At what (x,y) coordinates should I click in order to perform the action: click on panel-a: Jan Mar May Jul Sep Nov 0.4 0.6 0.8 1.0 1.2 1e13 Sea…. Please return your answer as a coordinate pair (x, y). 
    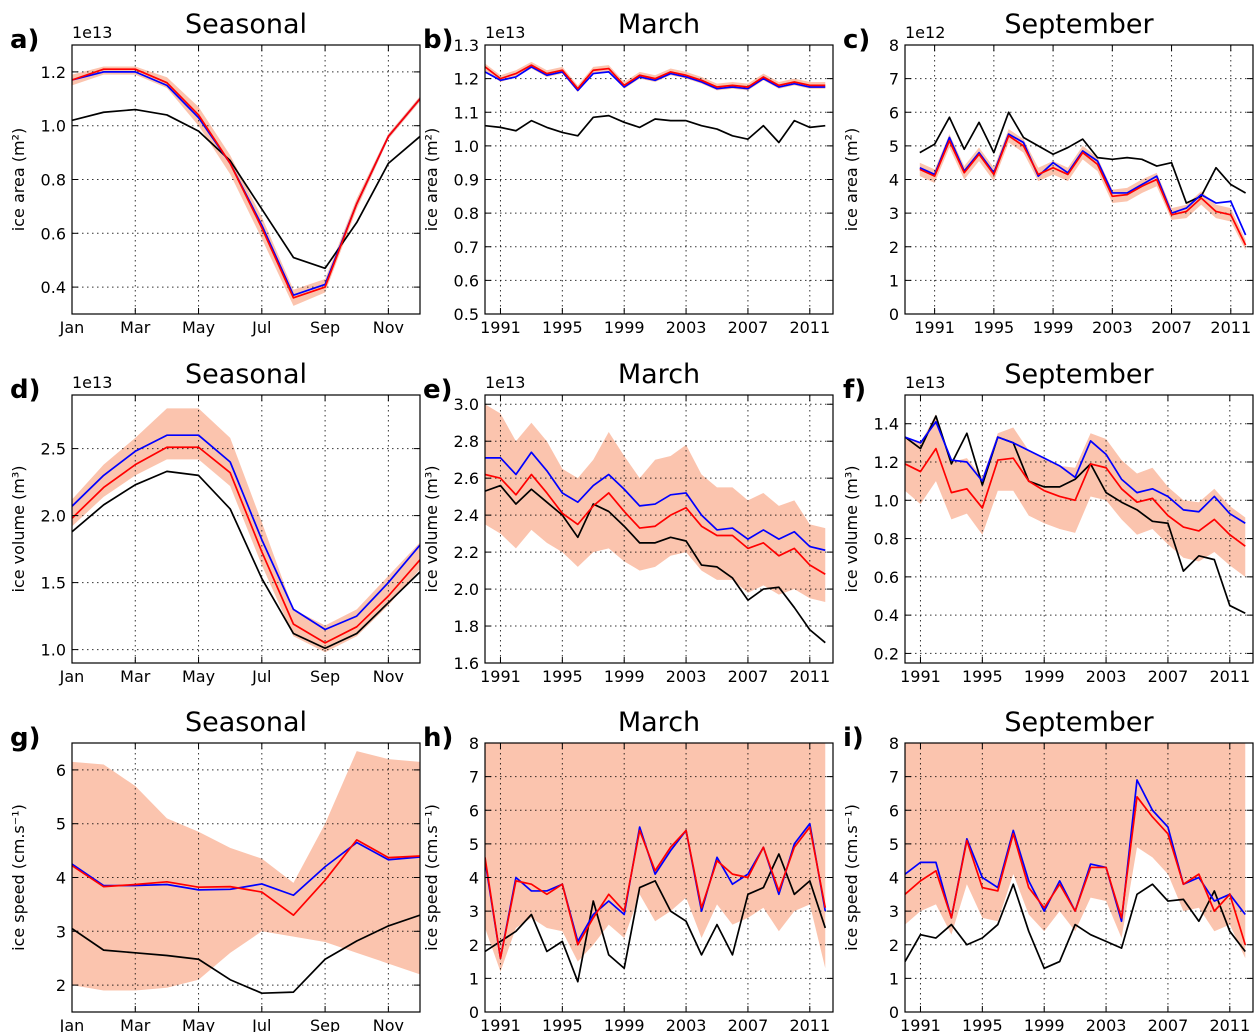
    Looking at the image, I should click on (215, 173).